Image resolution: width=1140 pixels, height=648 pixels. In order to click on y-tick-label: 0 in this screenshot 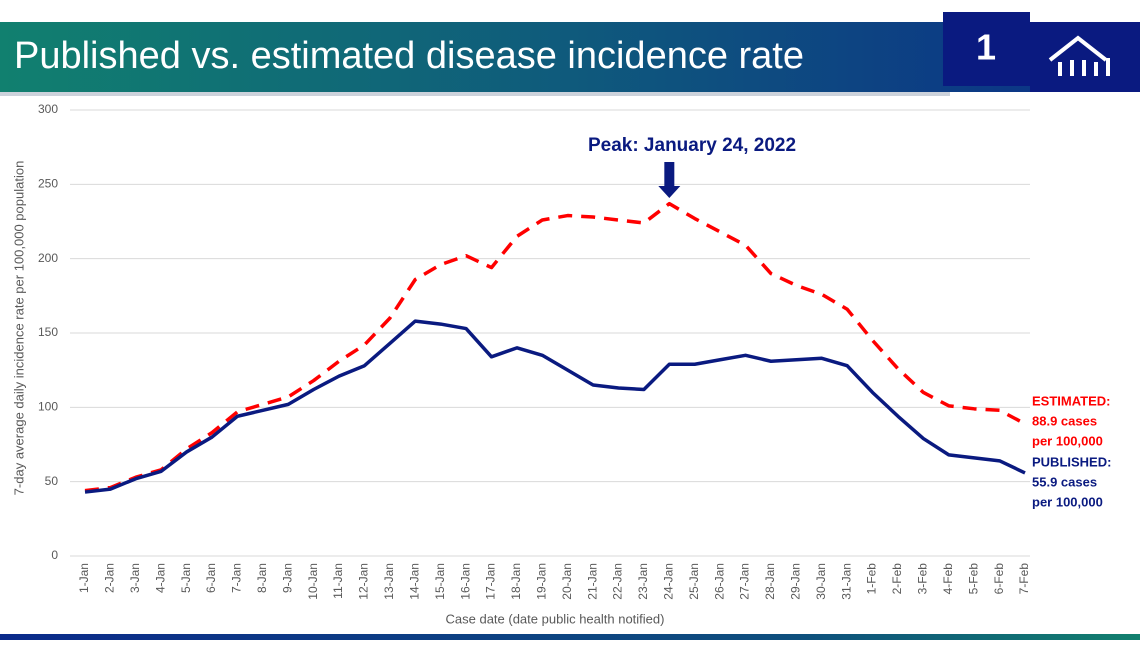, I will do `click(54, 555)`.